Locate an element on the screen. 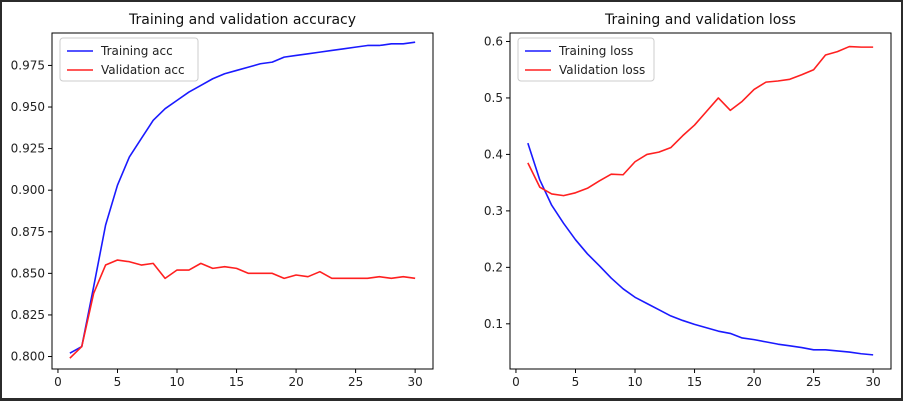  chart2-y-tick-label: 0.1 is located at coordinates (493, 324).